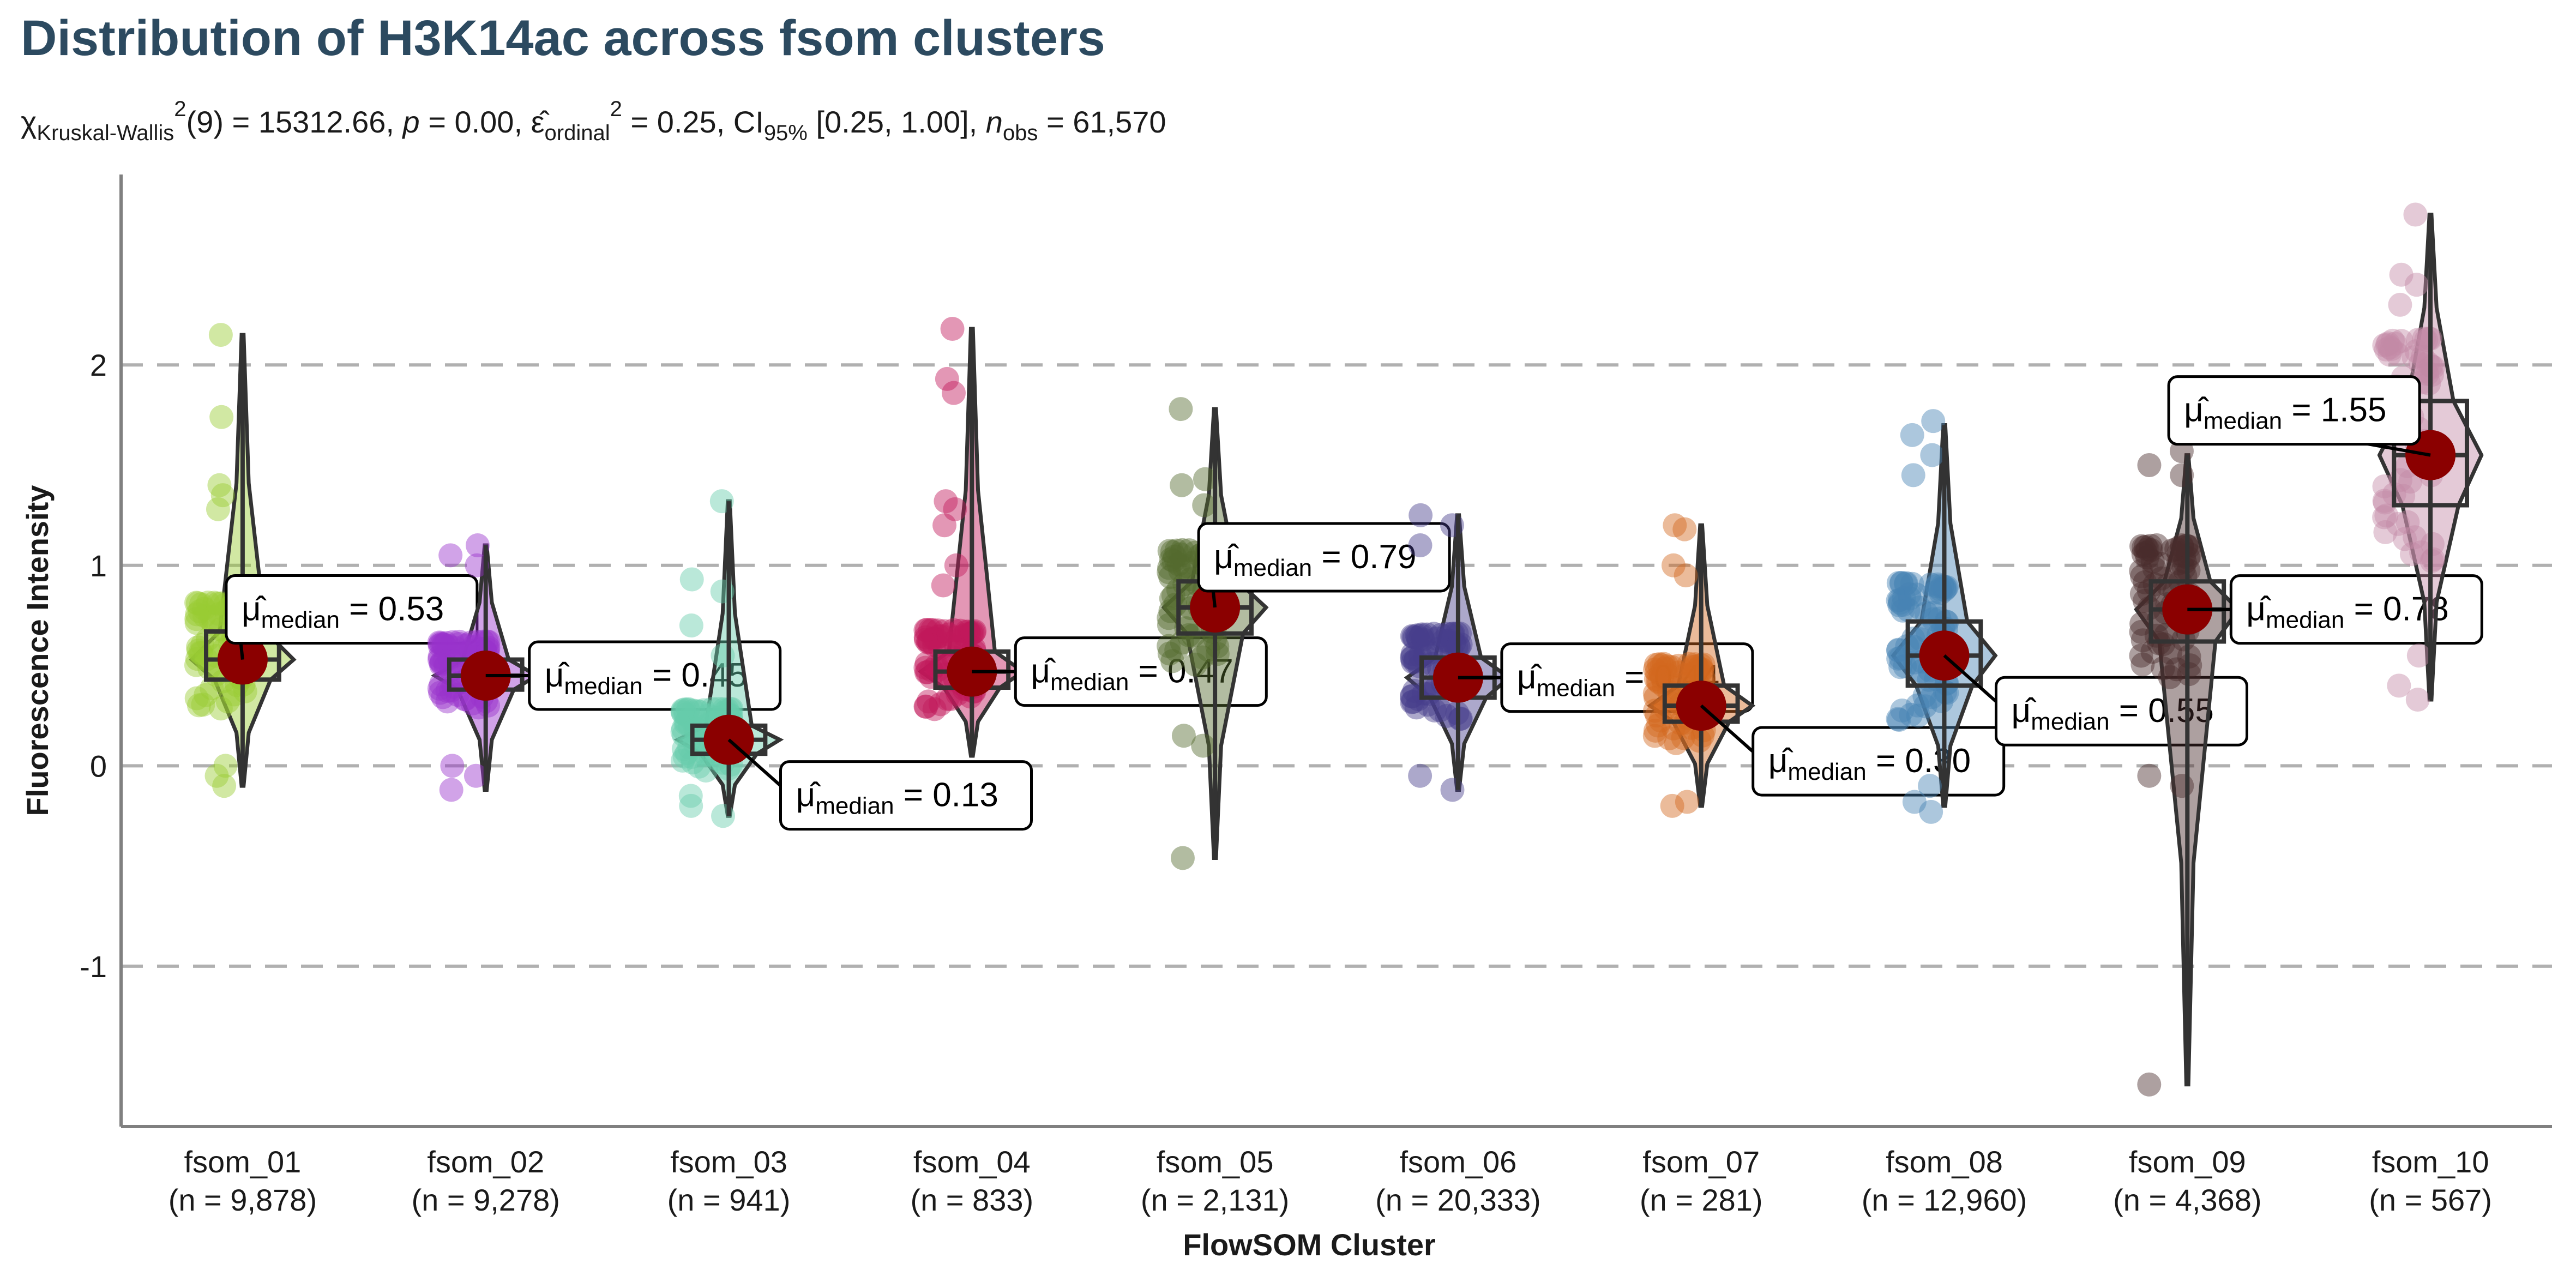  What do you see at coordinates (1458, 1162) in the screenshot?
I see `x-tick-label: fsom_06` at bounding box center [1458, 1162].